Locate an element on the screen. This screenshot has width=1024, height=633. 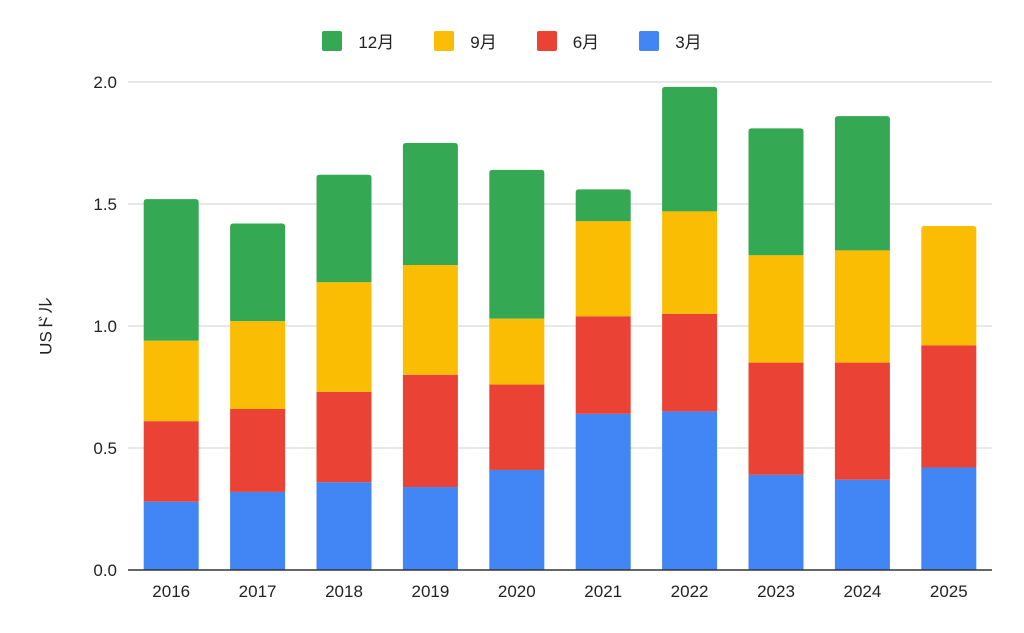
bar-stack-2018 is located at coordinates (344, 372).